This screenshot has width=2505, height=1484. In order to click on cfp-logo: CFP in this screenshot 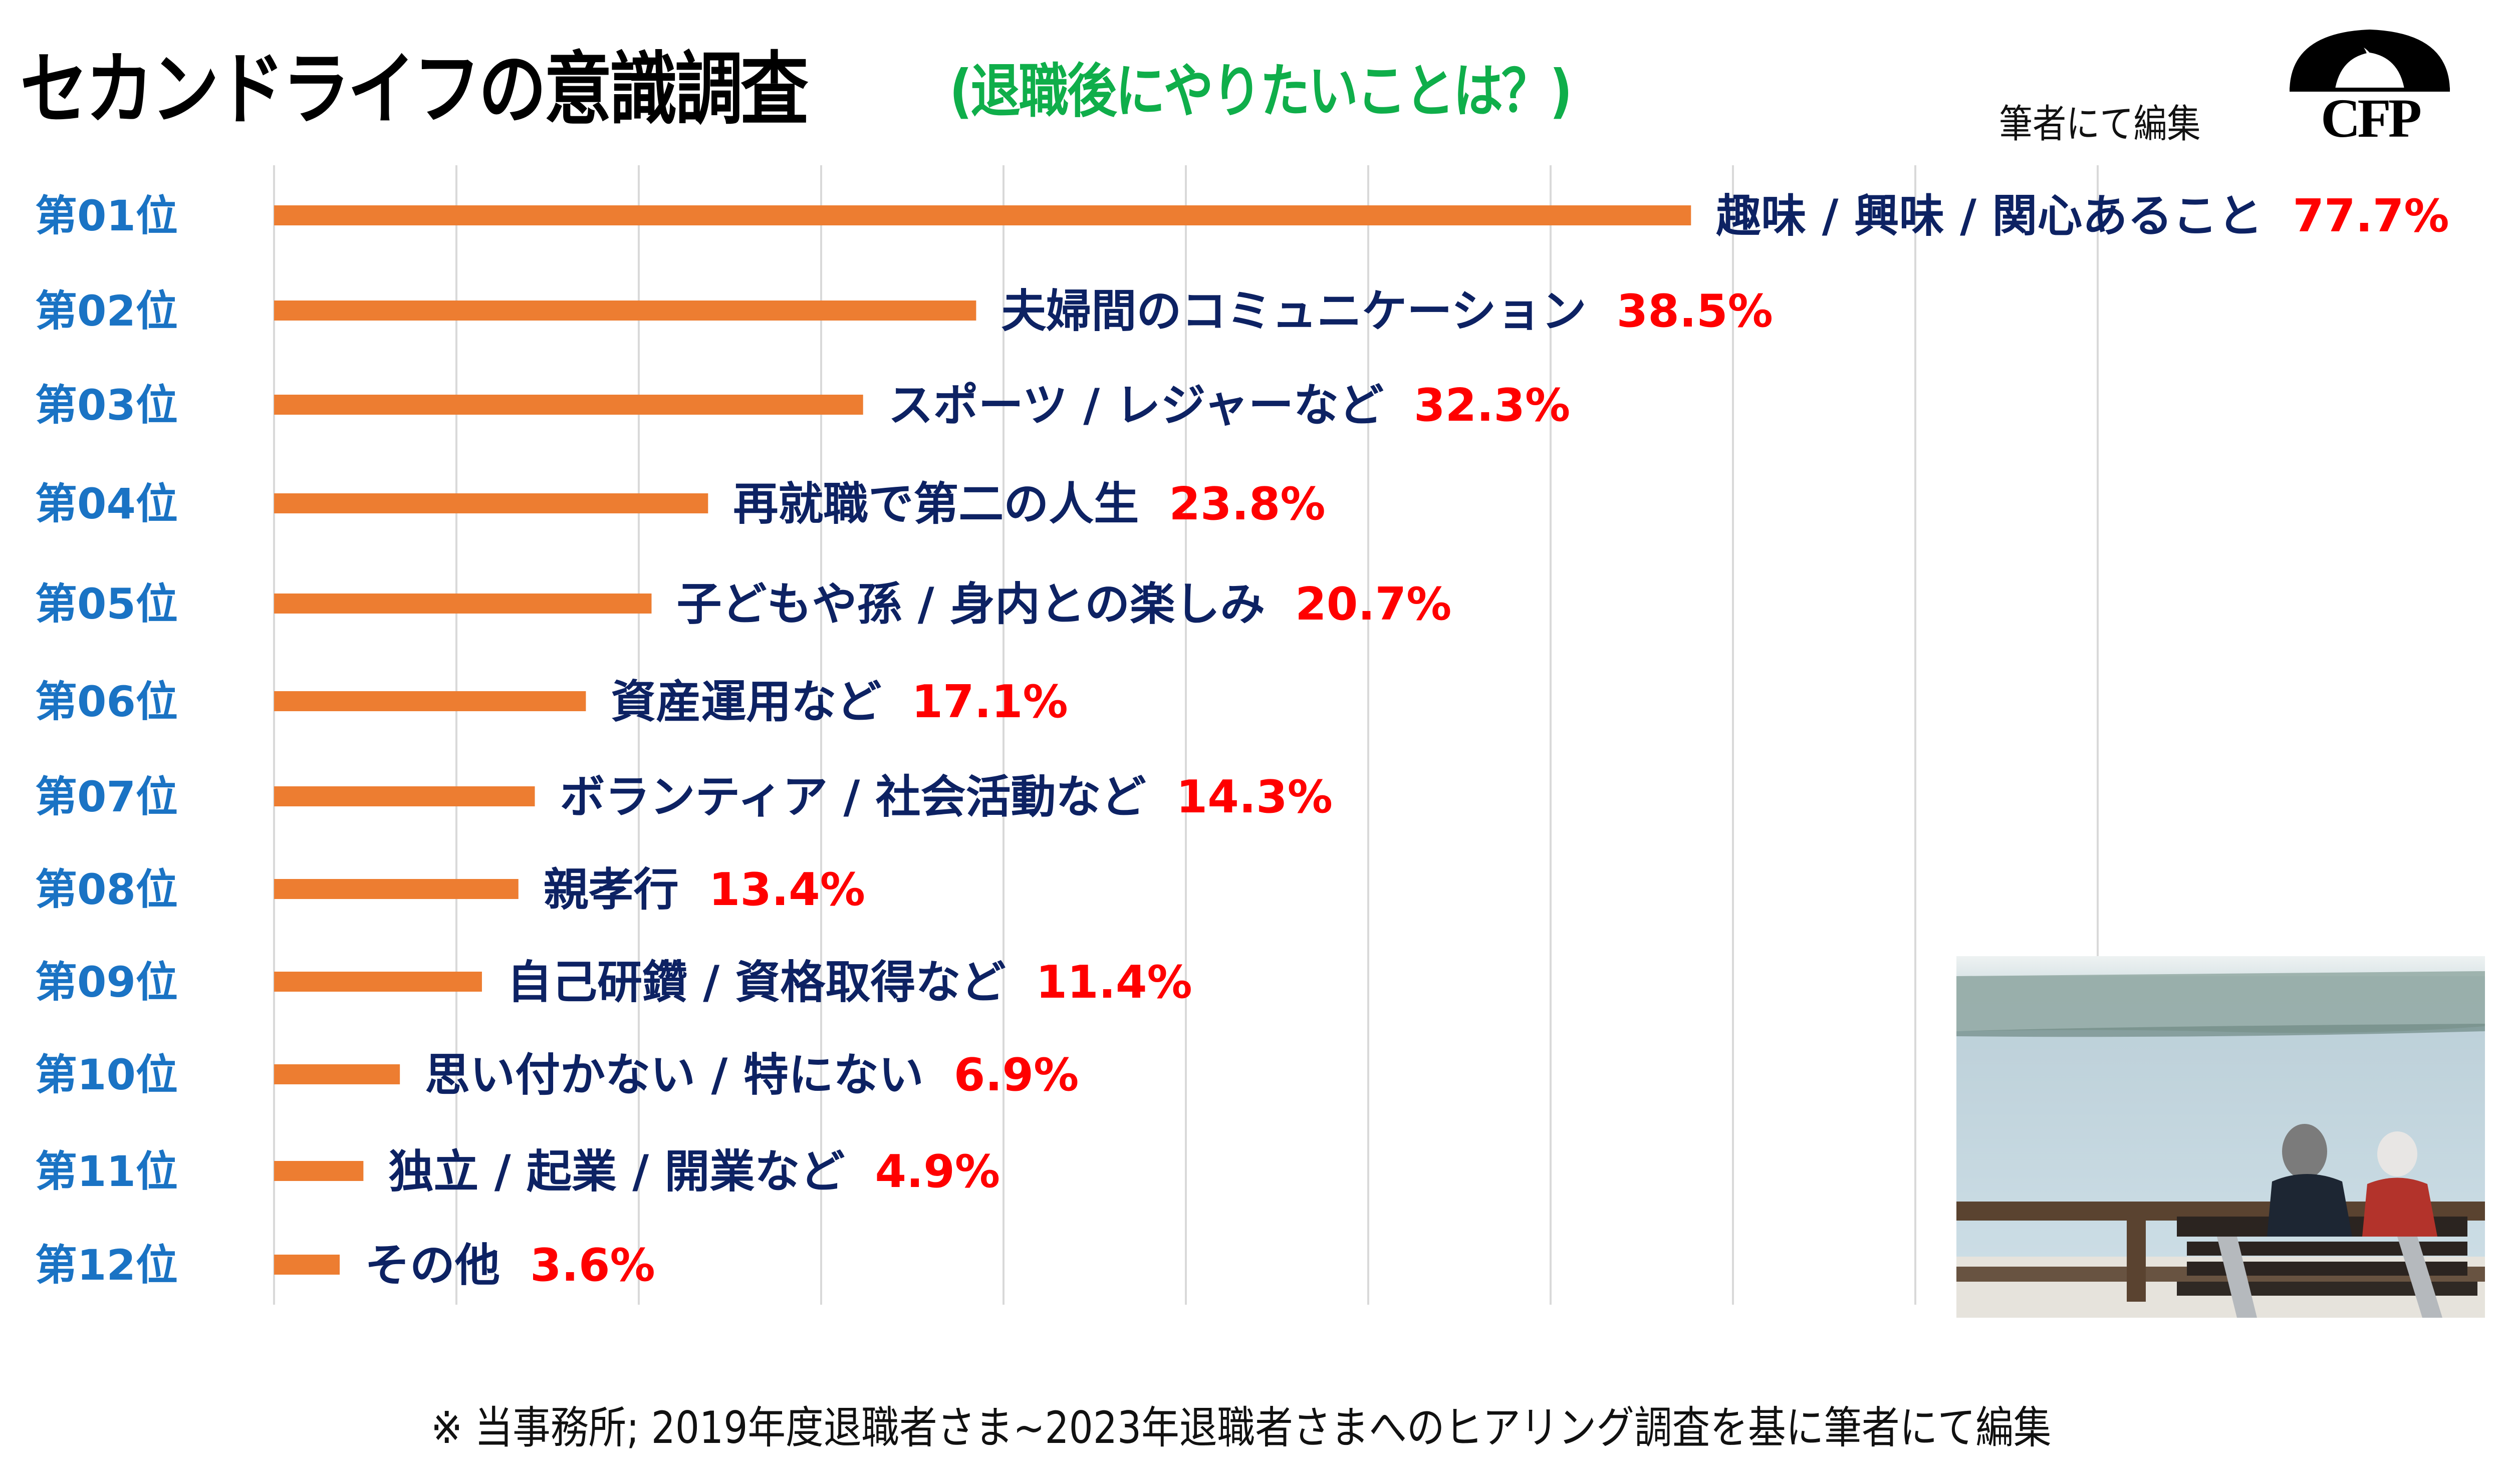, I will do `click(2370, 89)`.